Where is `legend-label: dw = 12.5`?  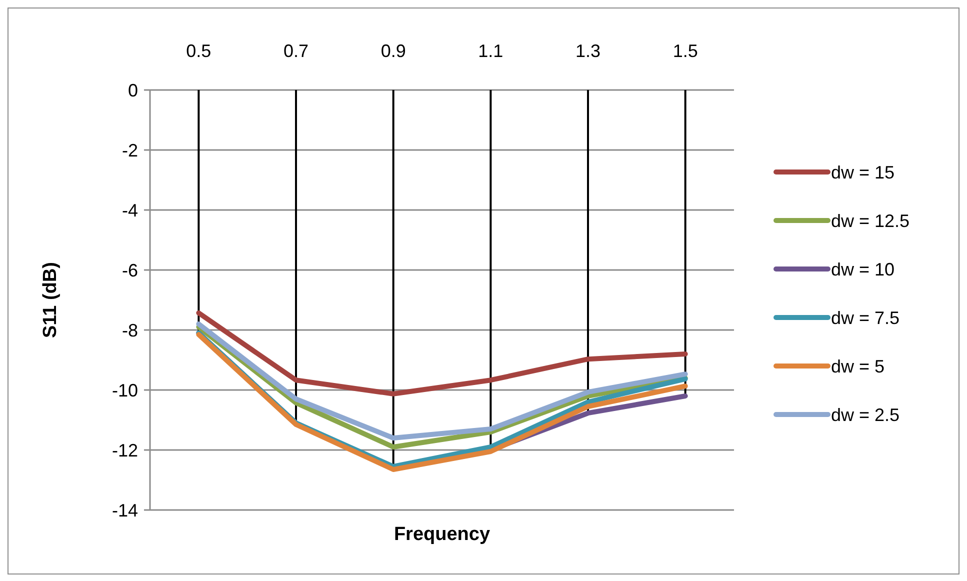
legend-label: dw = 12.5 is located at coordinates (870, 220).